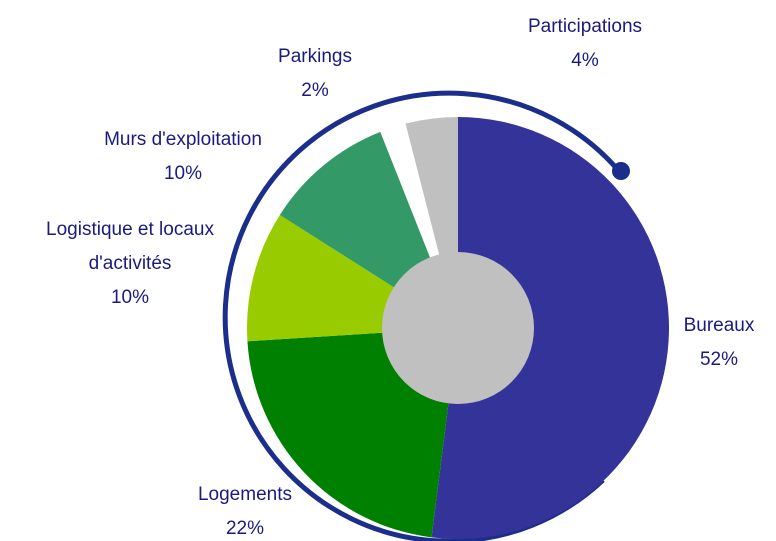 The height and width of the screenshot is (541, 776). I want to click on category-label: Parkings, so click(315, 56).